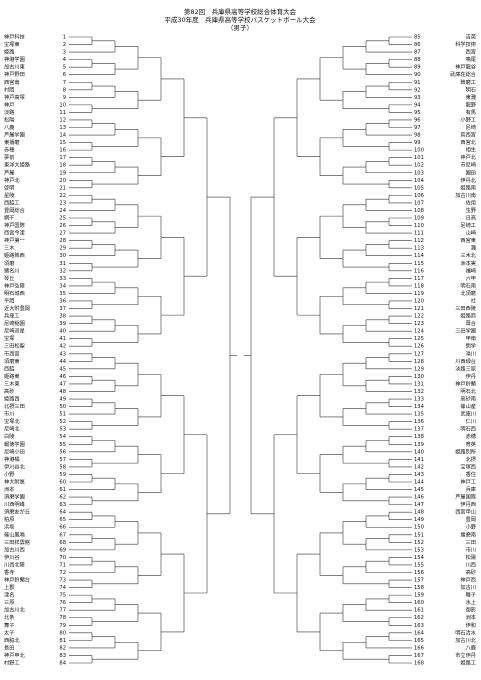 The width and height of the screenshot is (481, 680). What do you see at coordinates (473, 300) in the screenshot?
I see `team-name: 社` at bounding box center [473, 300].